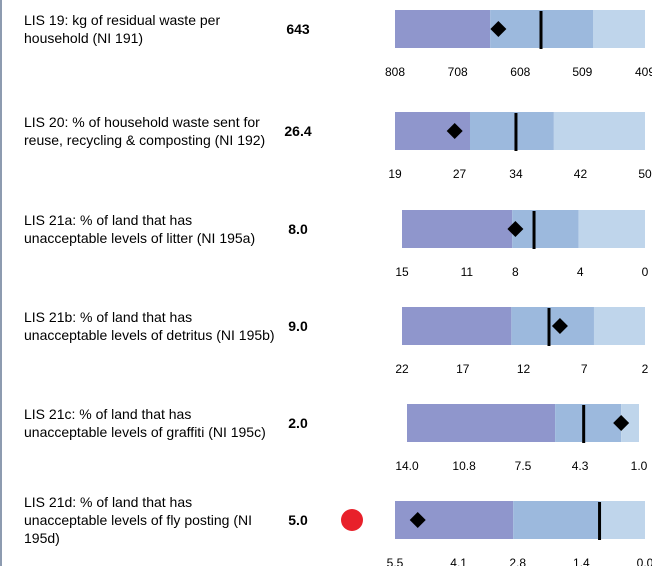  Describe the element at coordinates (298, 520) in the screenshot. I see `metric-value: 5.0` at that location.